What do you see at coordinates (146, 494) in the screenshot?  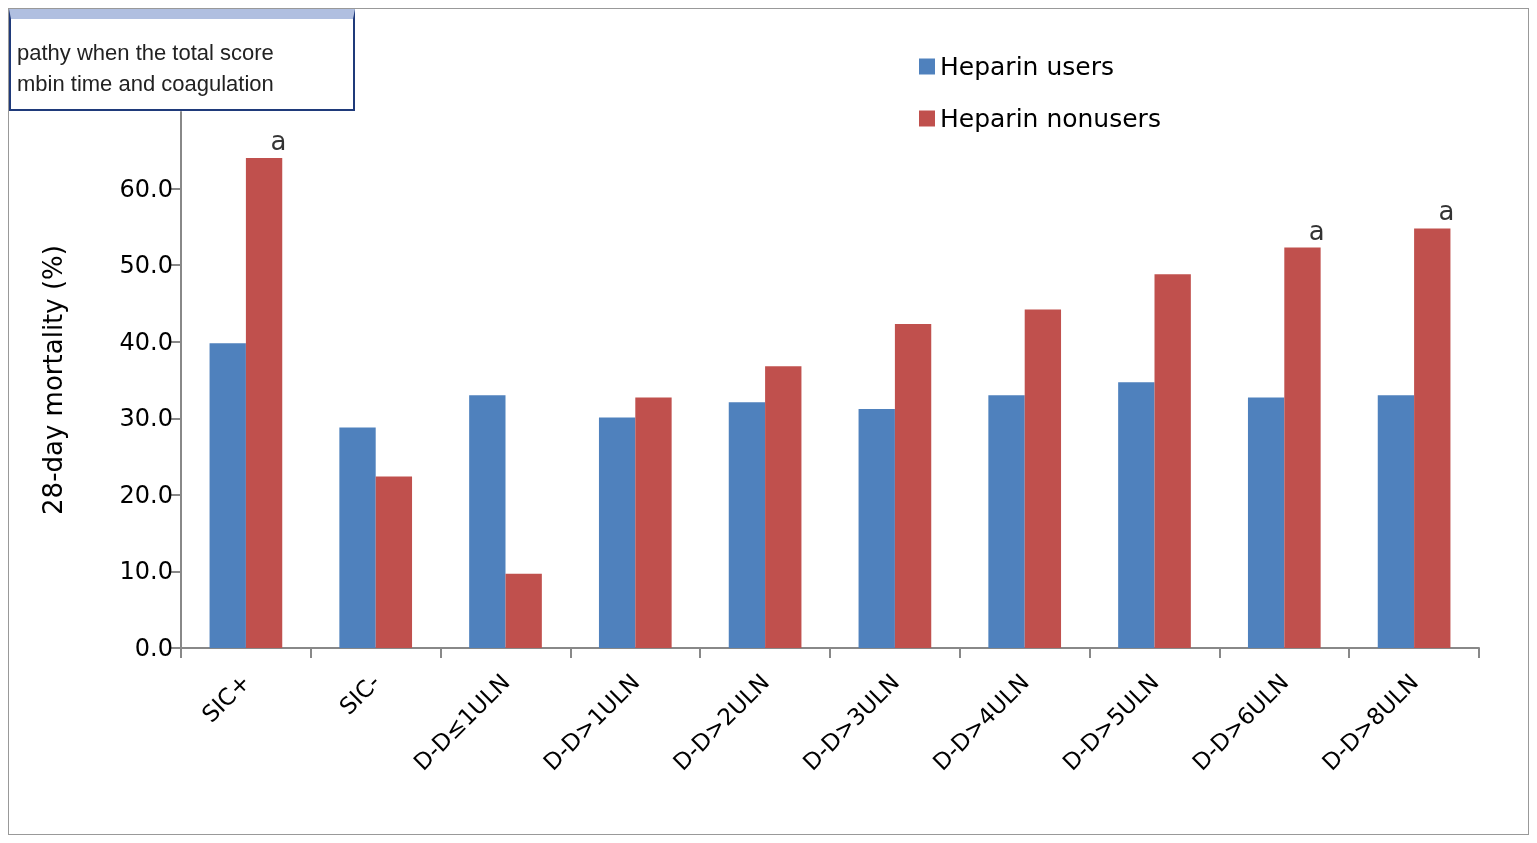 I see `y-tick-label: 20.0` at bounding box center [146, 494].